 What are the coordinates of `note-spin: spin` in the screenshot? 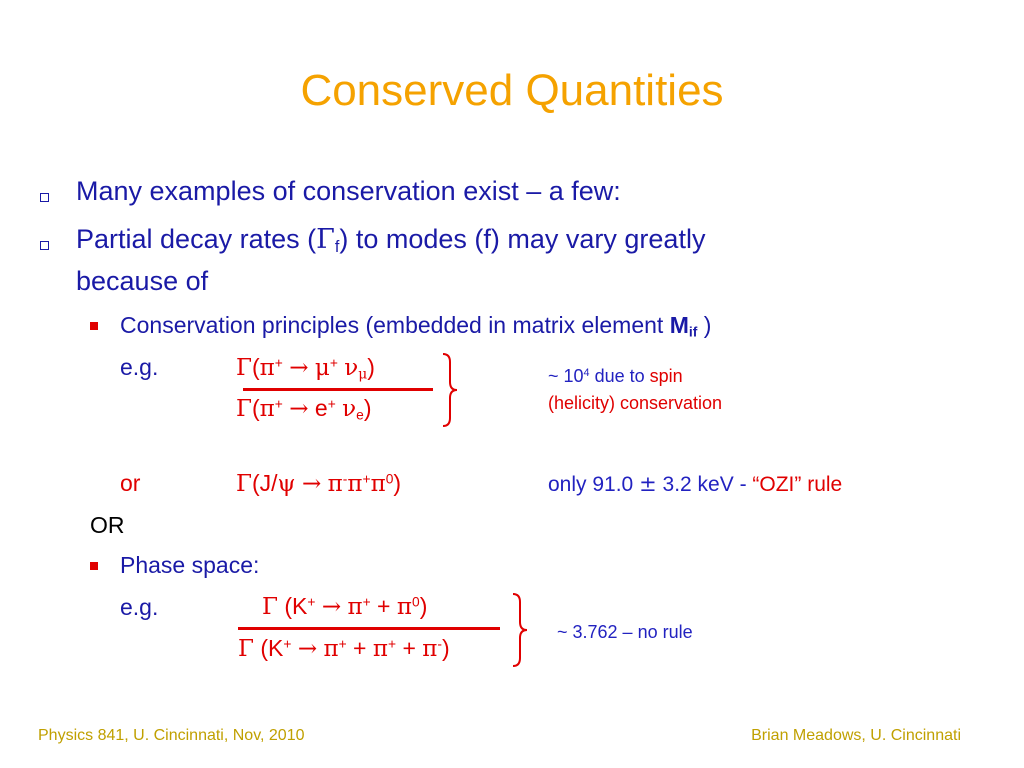 It's located at (666, 376).